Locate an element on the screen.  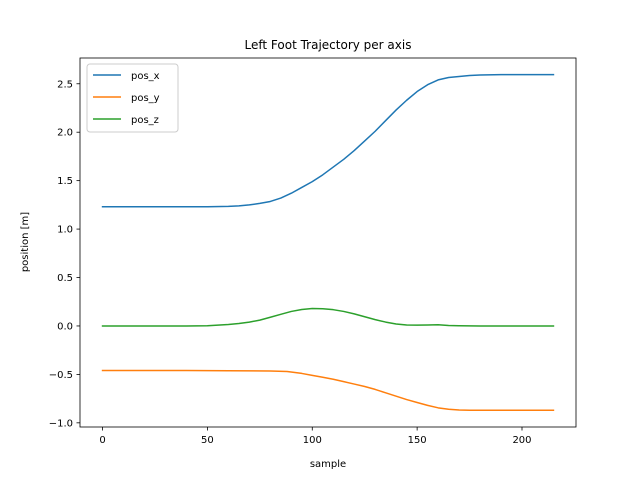
legend: pos_x pos_y pos_z is located at coordinates (132, 98).